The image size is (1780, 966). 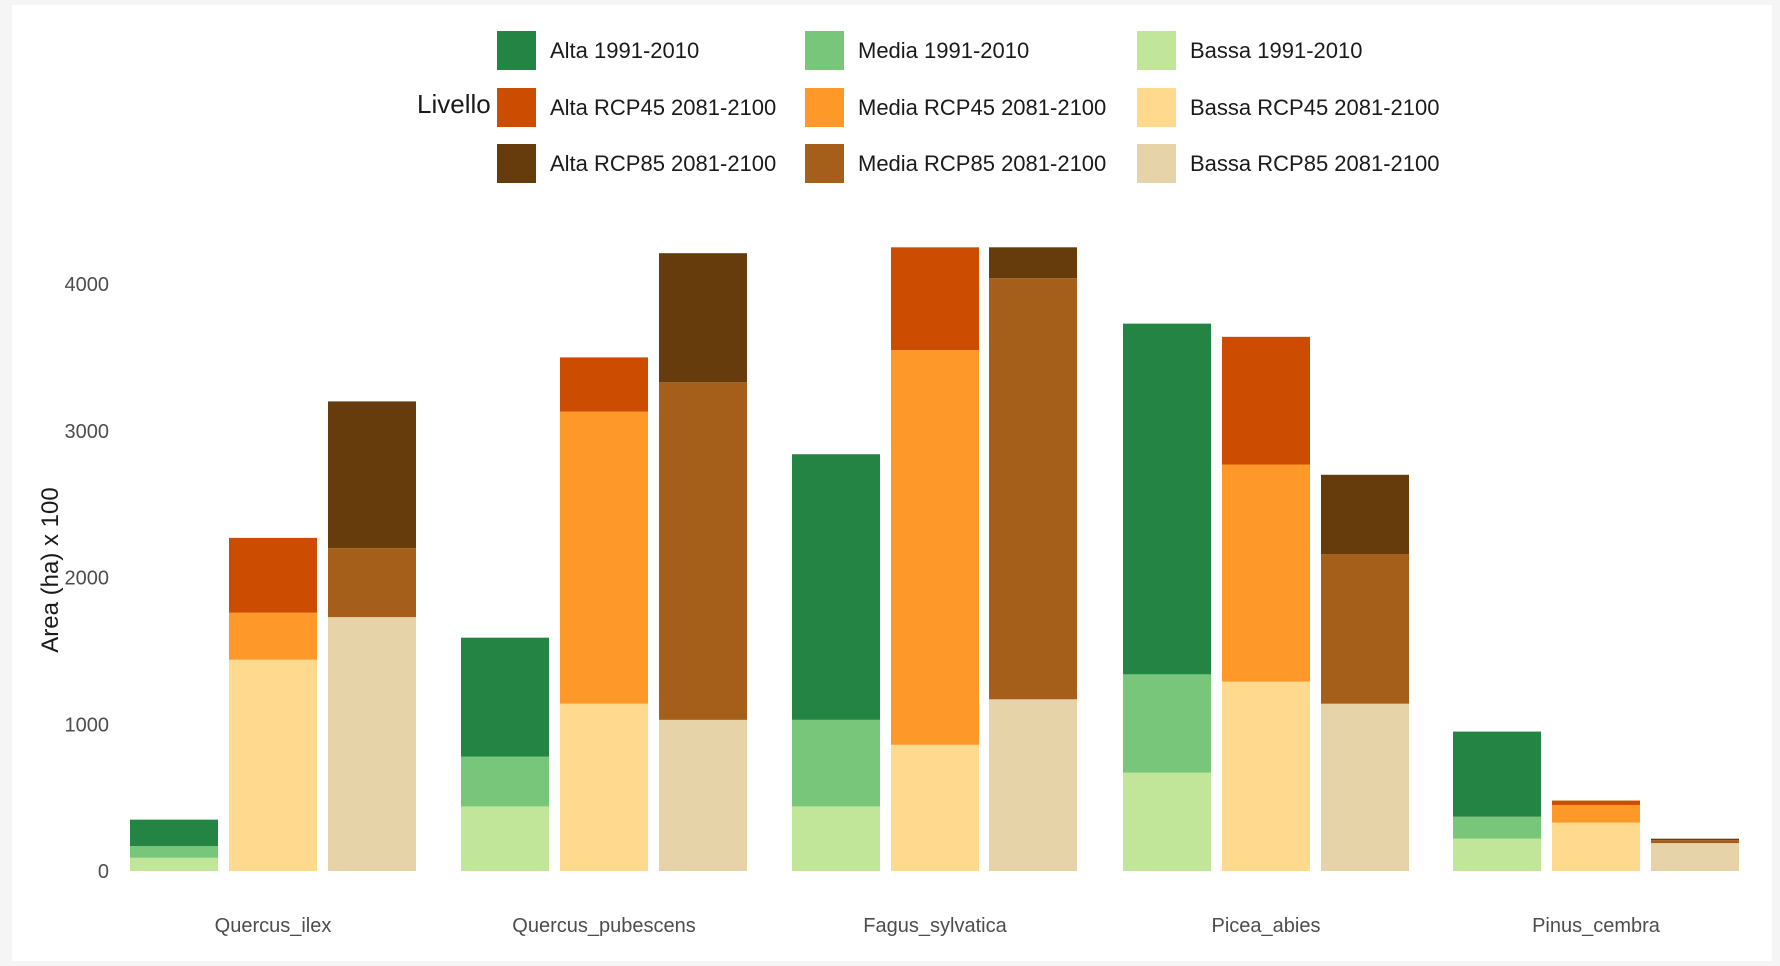 What do you see at coordinates (50, 569) in the screenshot?
I see `y-axis-title: Area (ha) x 100` at bounding box center [50, 569].